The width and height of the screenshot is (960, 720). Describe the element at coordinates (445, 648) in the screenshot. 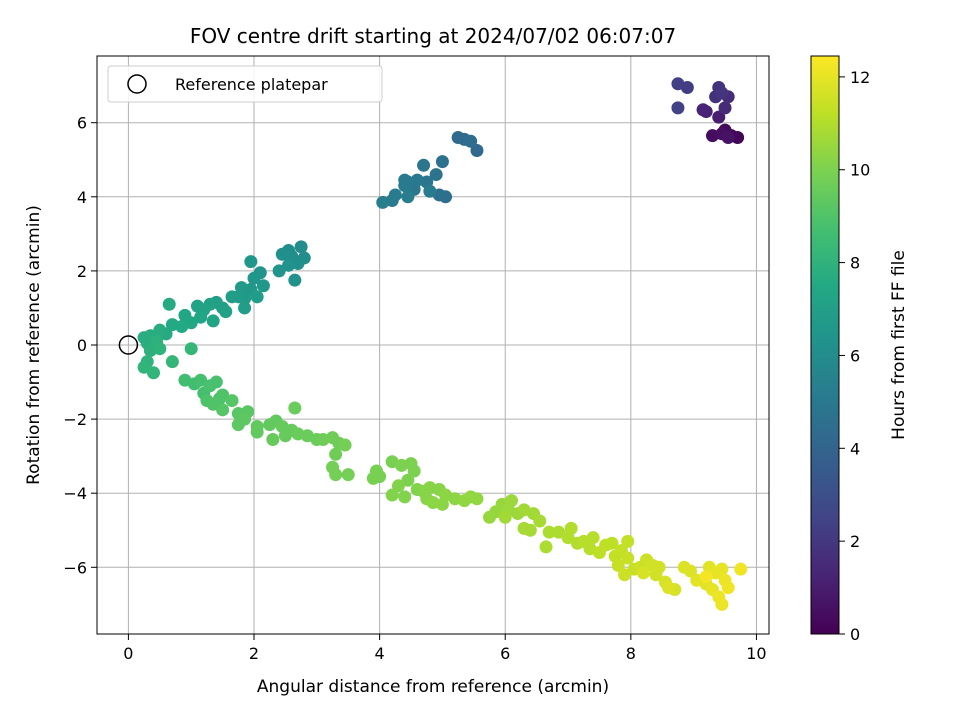

I see `x-axis-ticks: 0 2 4 6 8 10` at that location.